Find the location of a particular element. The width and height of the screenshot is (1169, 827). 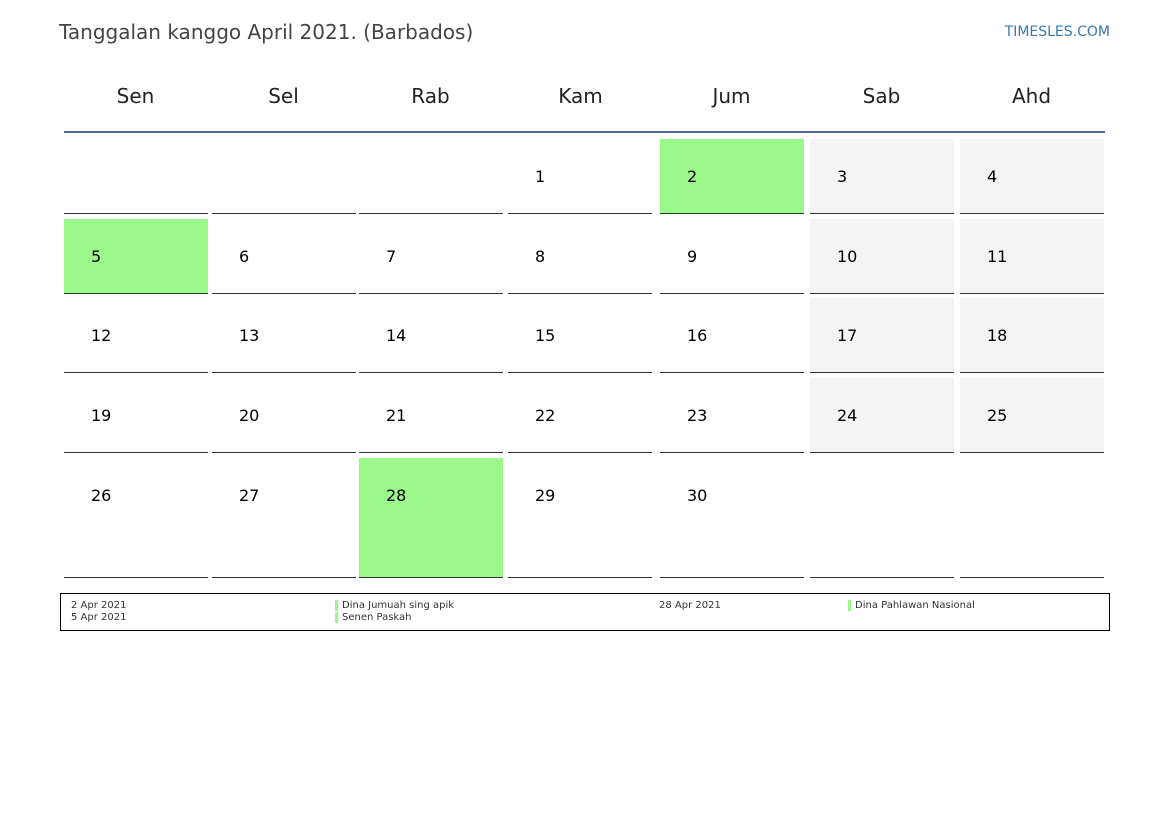

day-cell: 23 is located at coordinates (732, 415).